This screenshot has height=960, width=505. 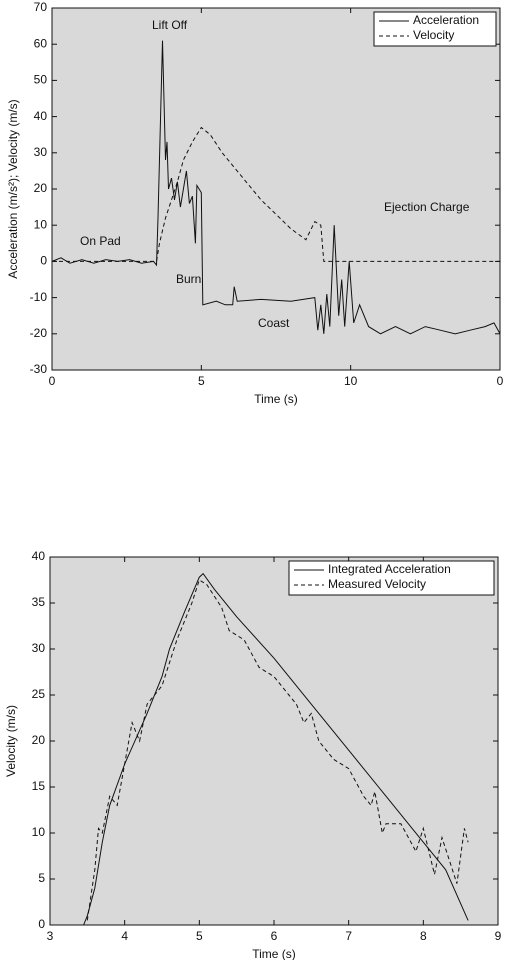 What do you see at coordinates (39, 694) in the screenshot?
I see `y-tick-label: 25` at bounding box center [39, 694].